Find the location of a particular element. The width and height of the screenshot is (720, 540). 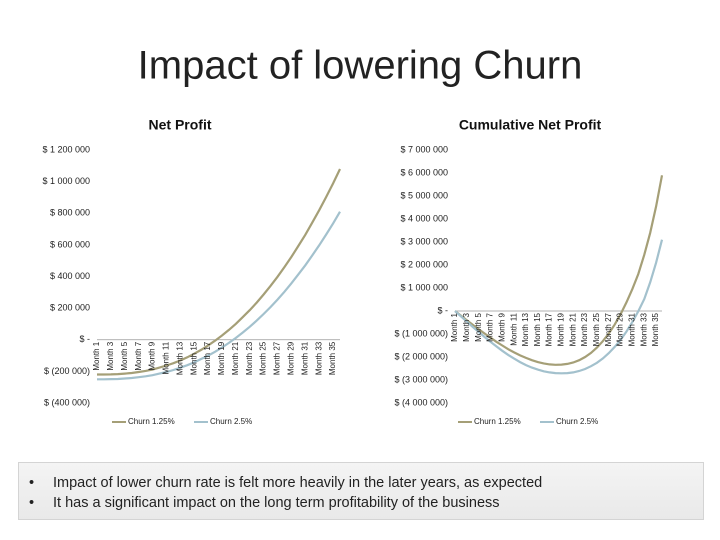

y-tick-label: $ (3 000 000) is located at coordinates (421, 379).